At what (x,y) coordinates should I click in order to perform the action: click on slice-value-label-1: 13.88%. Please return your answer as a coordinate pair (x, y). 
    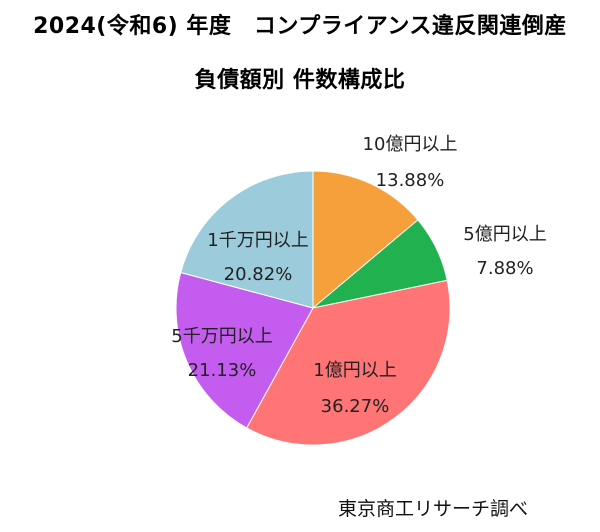
    Looking at the image, I should click on (410, 180).